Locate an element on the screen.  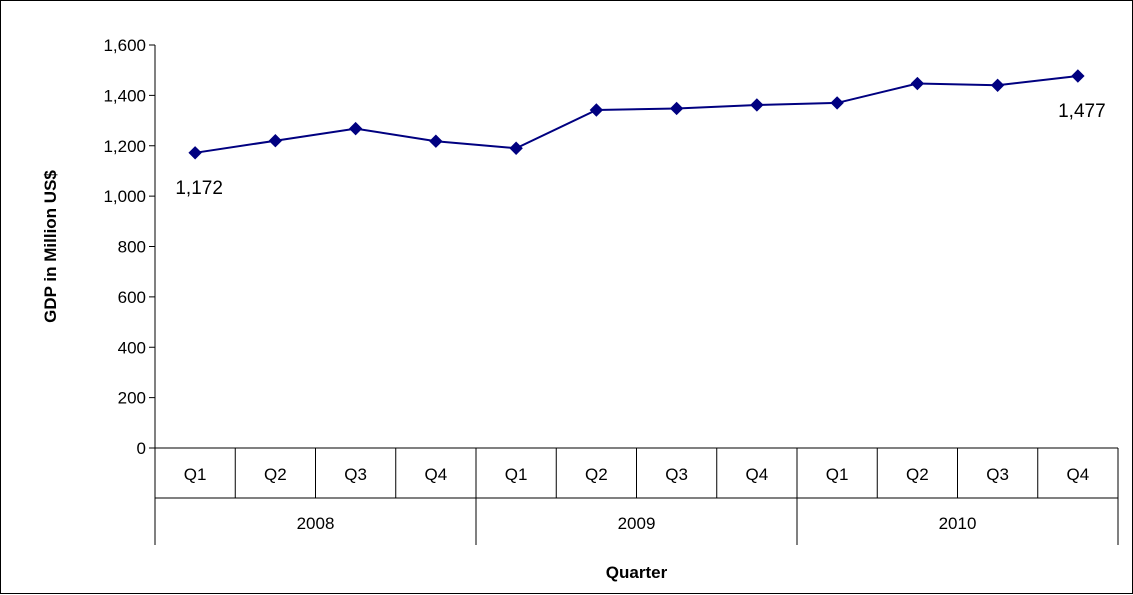
y-tick-label: 200 is located at coordinates (132, 398).